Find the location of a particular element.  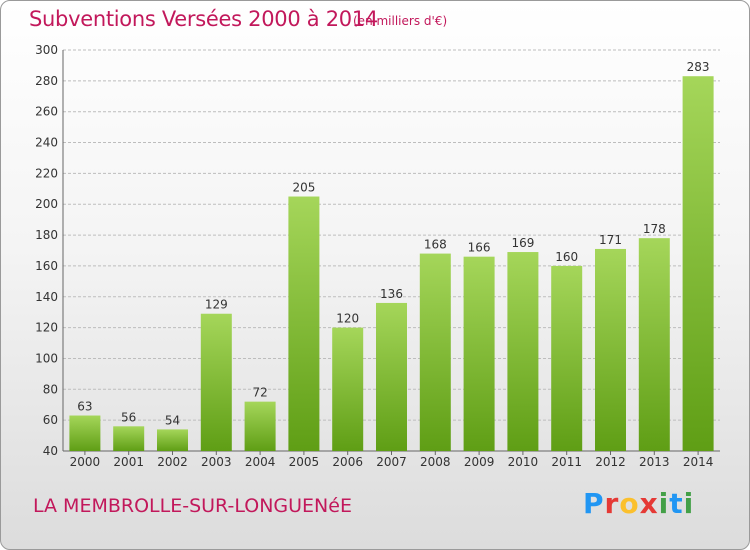

x-tick-label: 2010 is located at coordinates (523, 462).